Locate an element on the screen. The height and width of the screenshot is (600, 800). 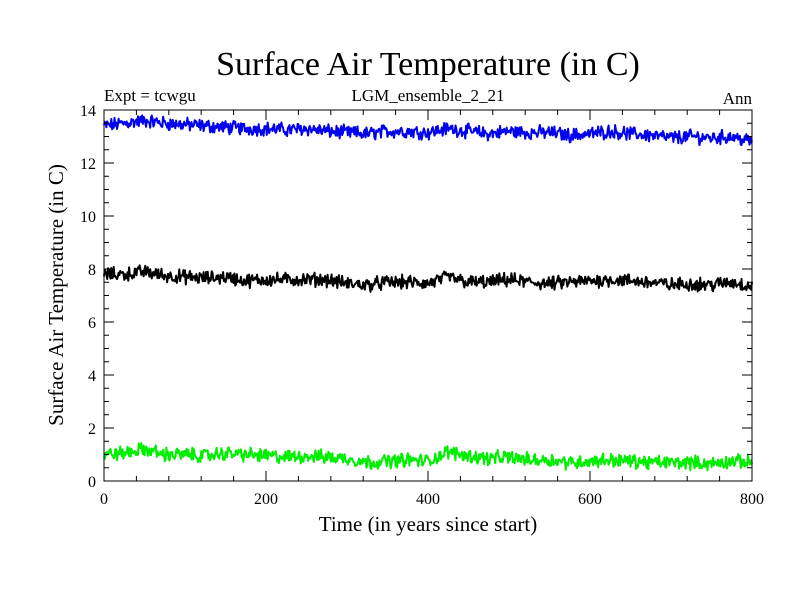
y-tick-label: 10 is located at coordinates (88, 217).